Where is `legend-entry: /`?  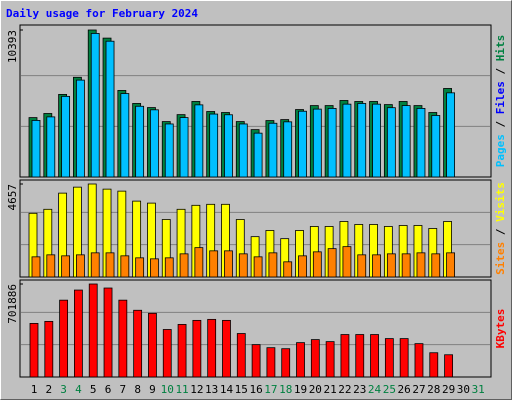
legend-entry: / is located at coordinates (500, 232).